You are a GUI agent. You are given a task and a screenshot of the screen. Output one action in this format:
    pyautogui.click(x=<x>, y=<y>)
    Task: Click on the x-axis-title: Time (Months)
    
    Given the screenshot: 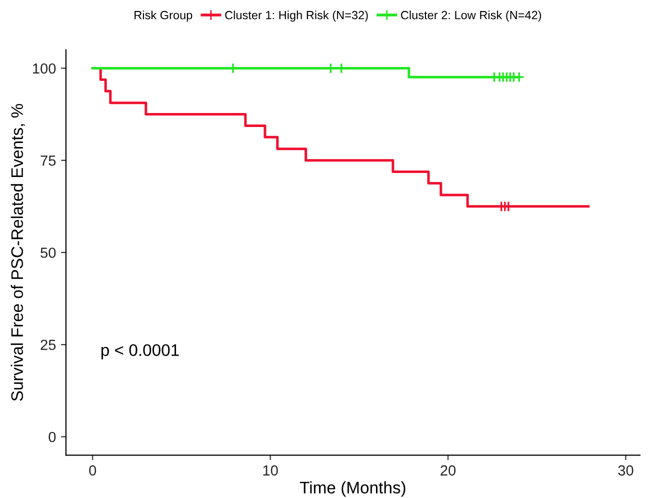 What is the action you would take?
    pyautogui.click(x=353, y=489)
    